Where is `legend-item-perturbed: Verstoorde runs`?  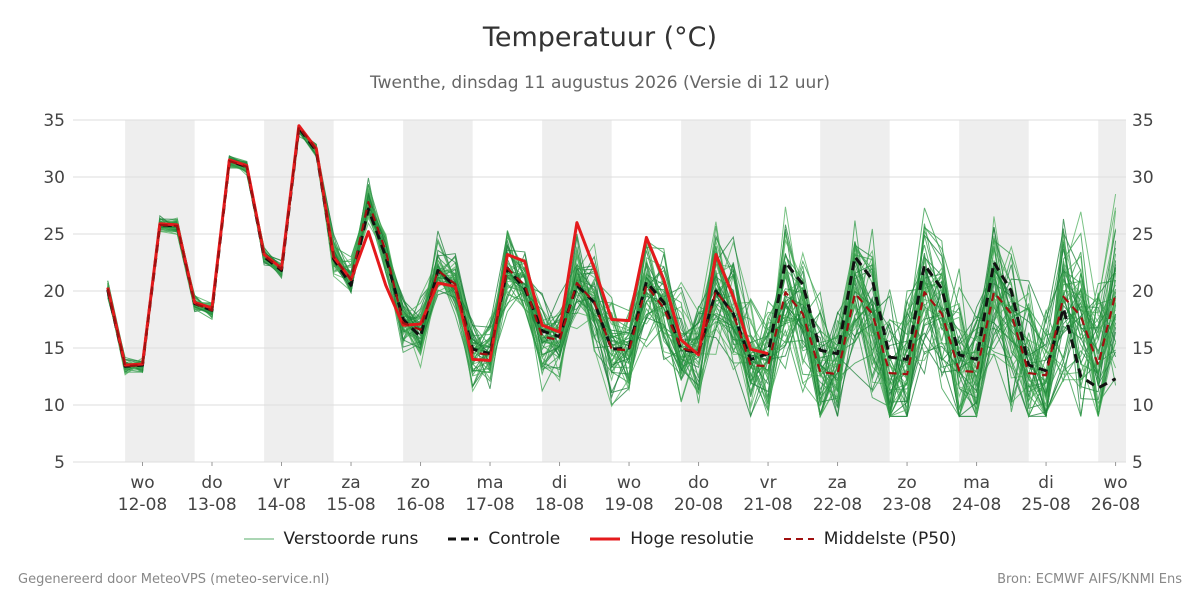
legend-item-perturbed: Verstoorde runs is located at coordinates (331, 539).